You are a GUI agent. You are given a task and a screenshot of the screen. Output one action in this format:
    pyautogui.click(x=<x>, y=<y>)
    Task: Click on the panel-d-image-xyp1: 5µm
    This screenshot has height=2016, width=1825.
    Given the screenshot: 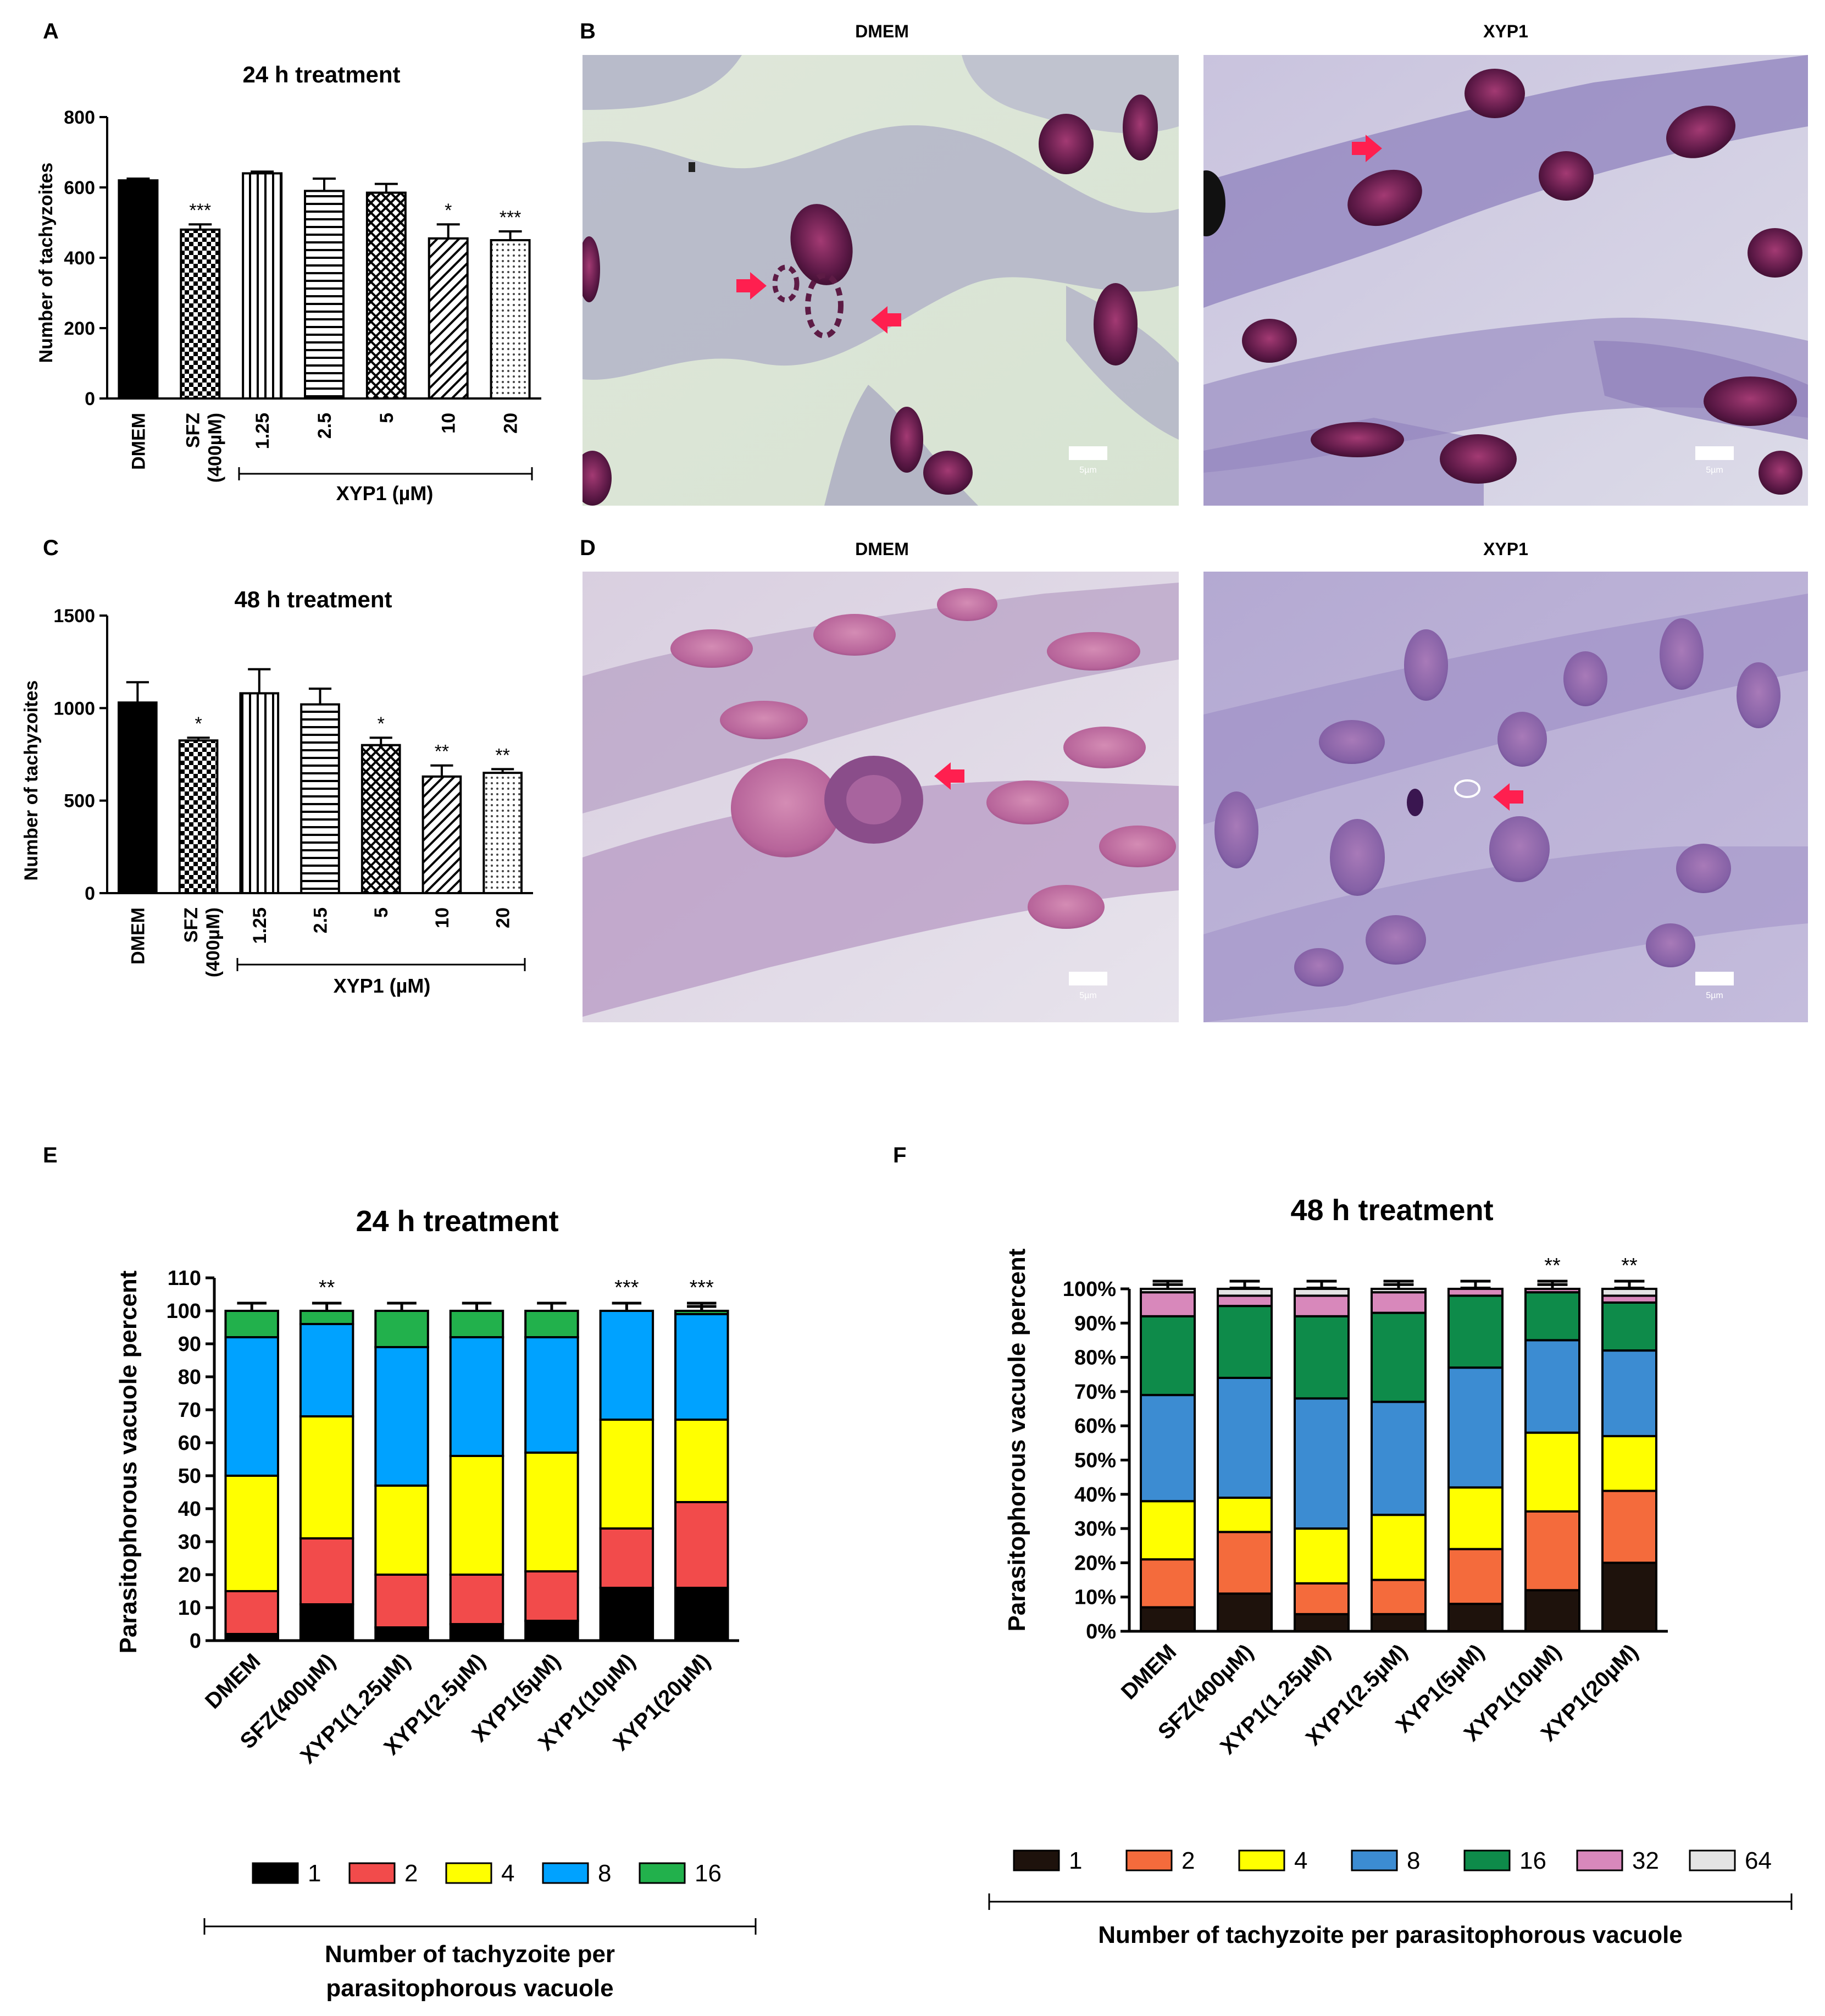 What is the action you would take?
    pyautogui.click(x=1506, y=797)
    